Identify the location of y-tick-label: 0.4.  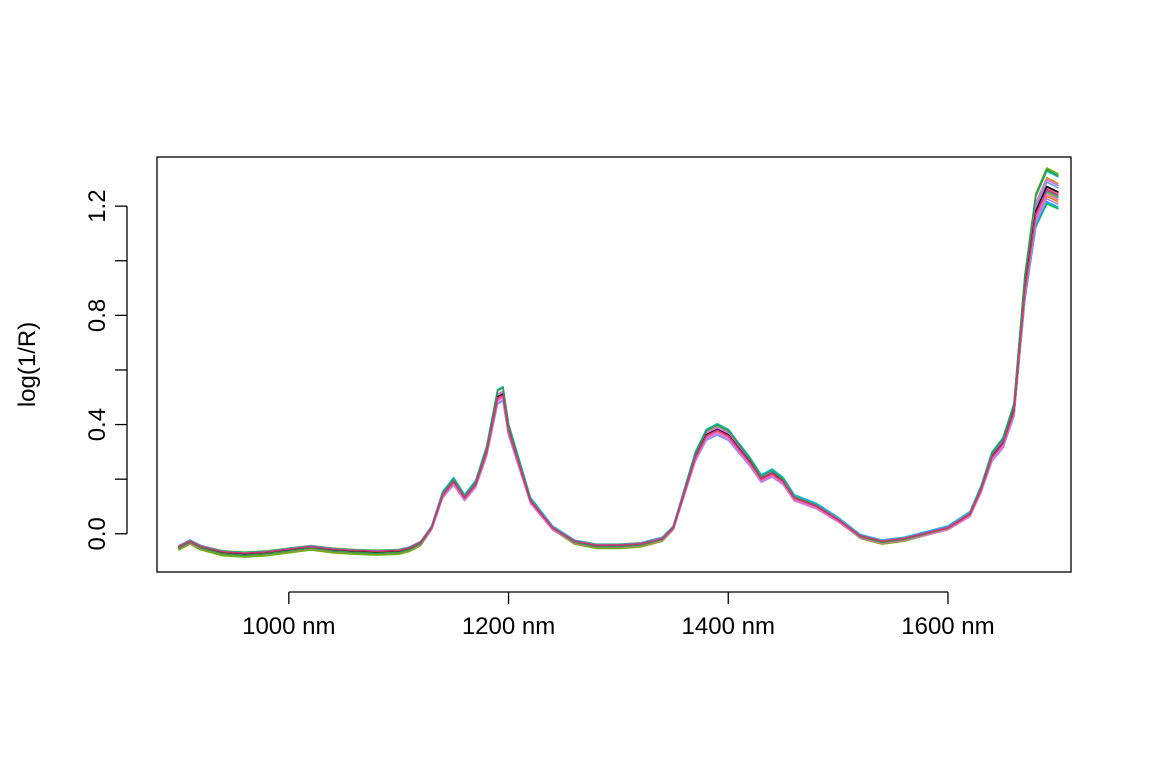
(97, 424).